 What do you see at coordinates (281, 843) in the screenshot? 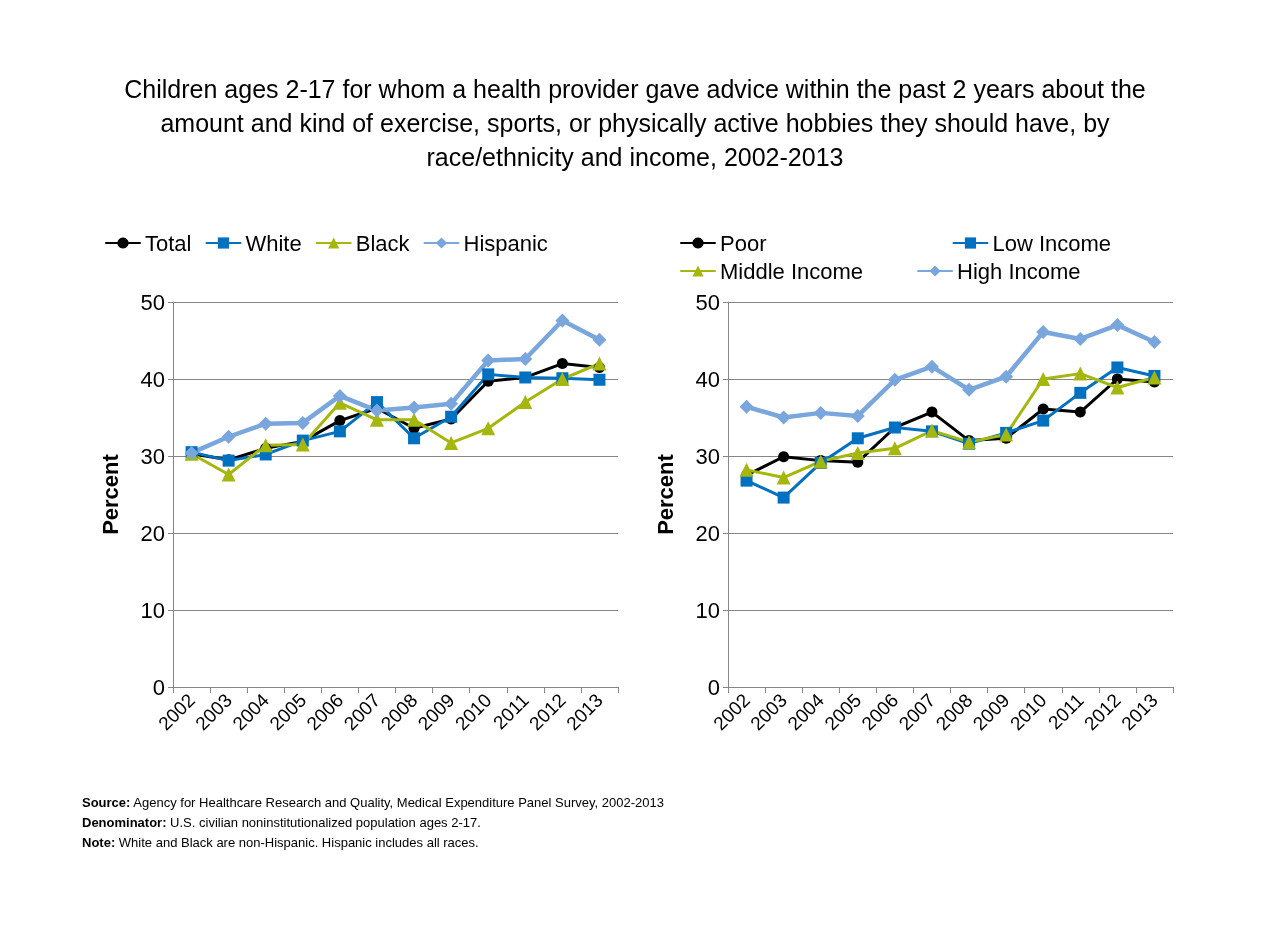
I see `text: Note: White and Black are non-Hispanic. Hispanic includes all races.` at bounding box center [281, 843].